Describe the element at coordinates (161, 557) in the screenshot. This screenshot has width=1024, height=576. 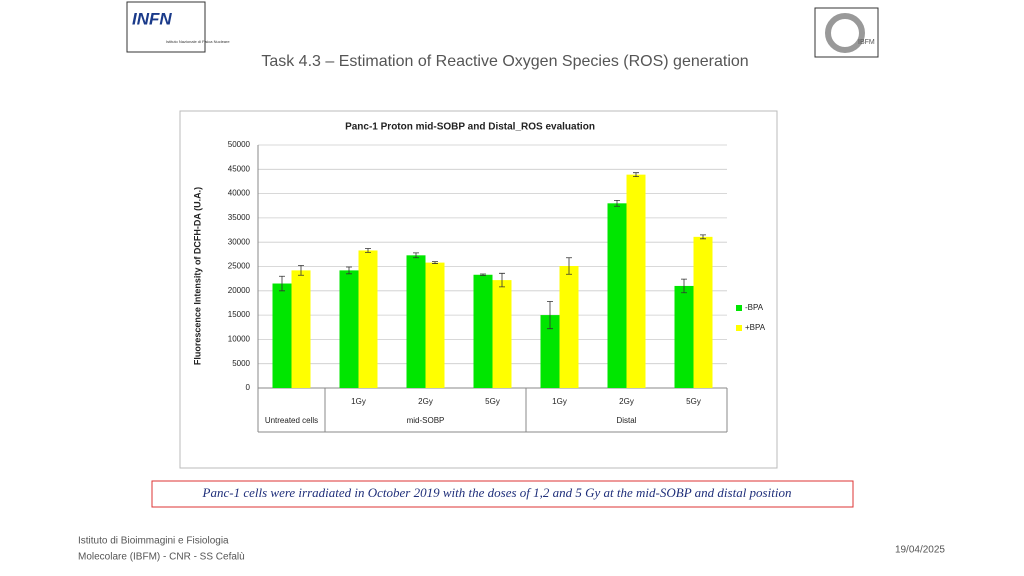
I see `footer-institute: Molecolare (IBFM) - CNR - SS Cefalù` at that location.